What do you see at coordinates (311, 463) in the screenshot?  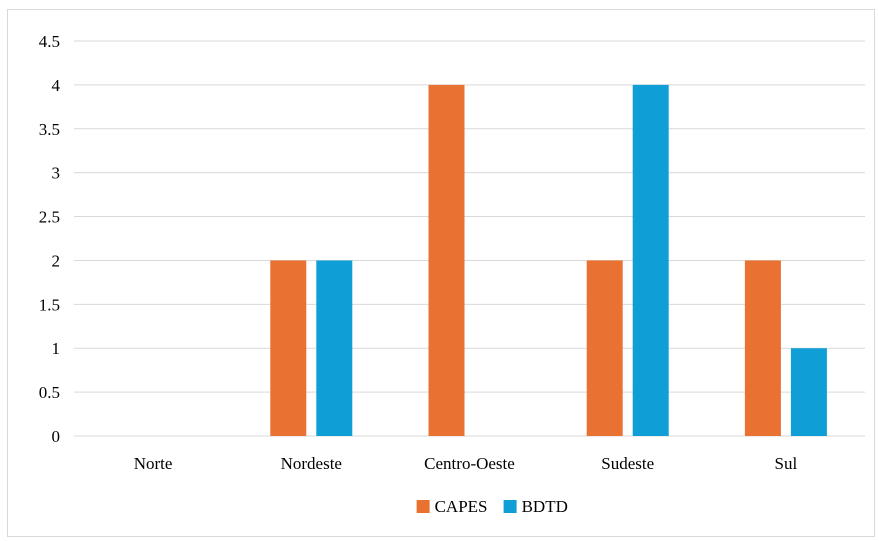 I see `x-category-label: Nordeste` at bounding box center [311, 463].